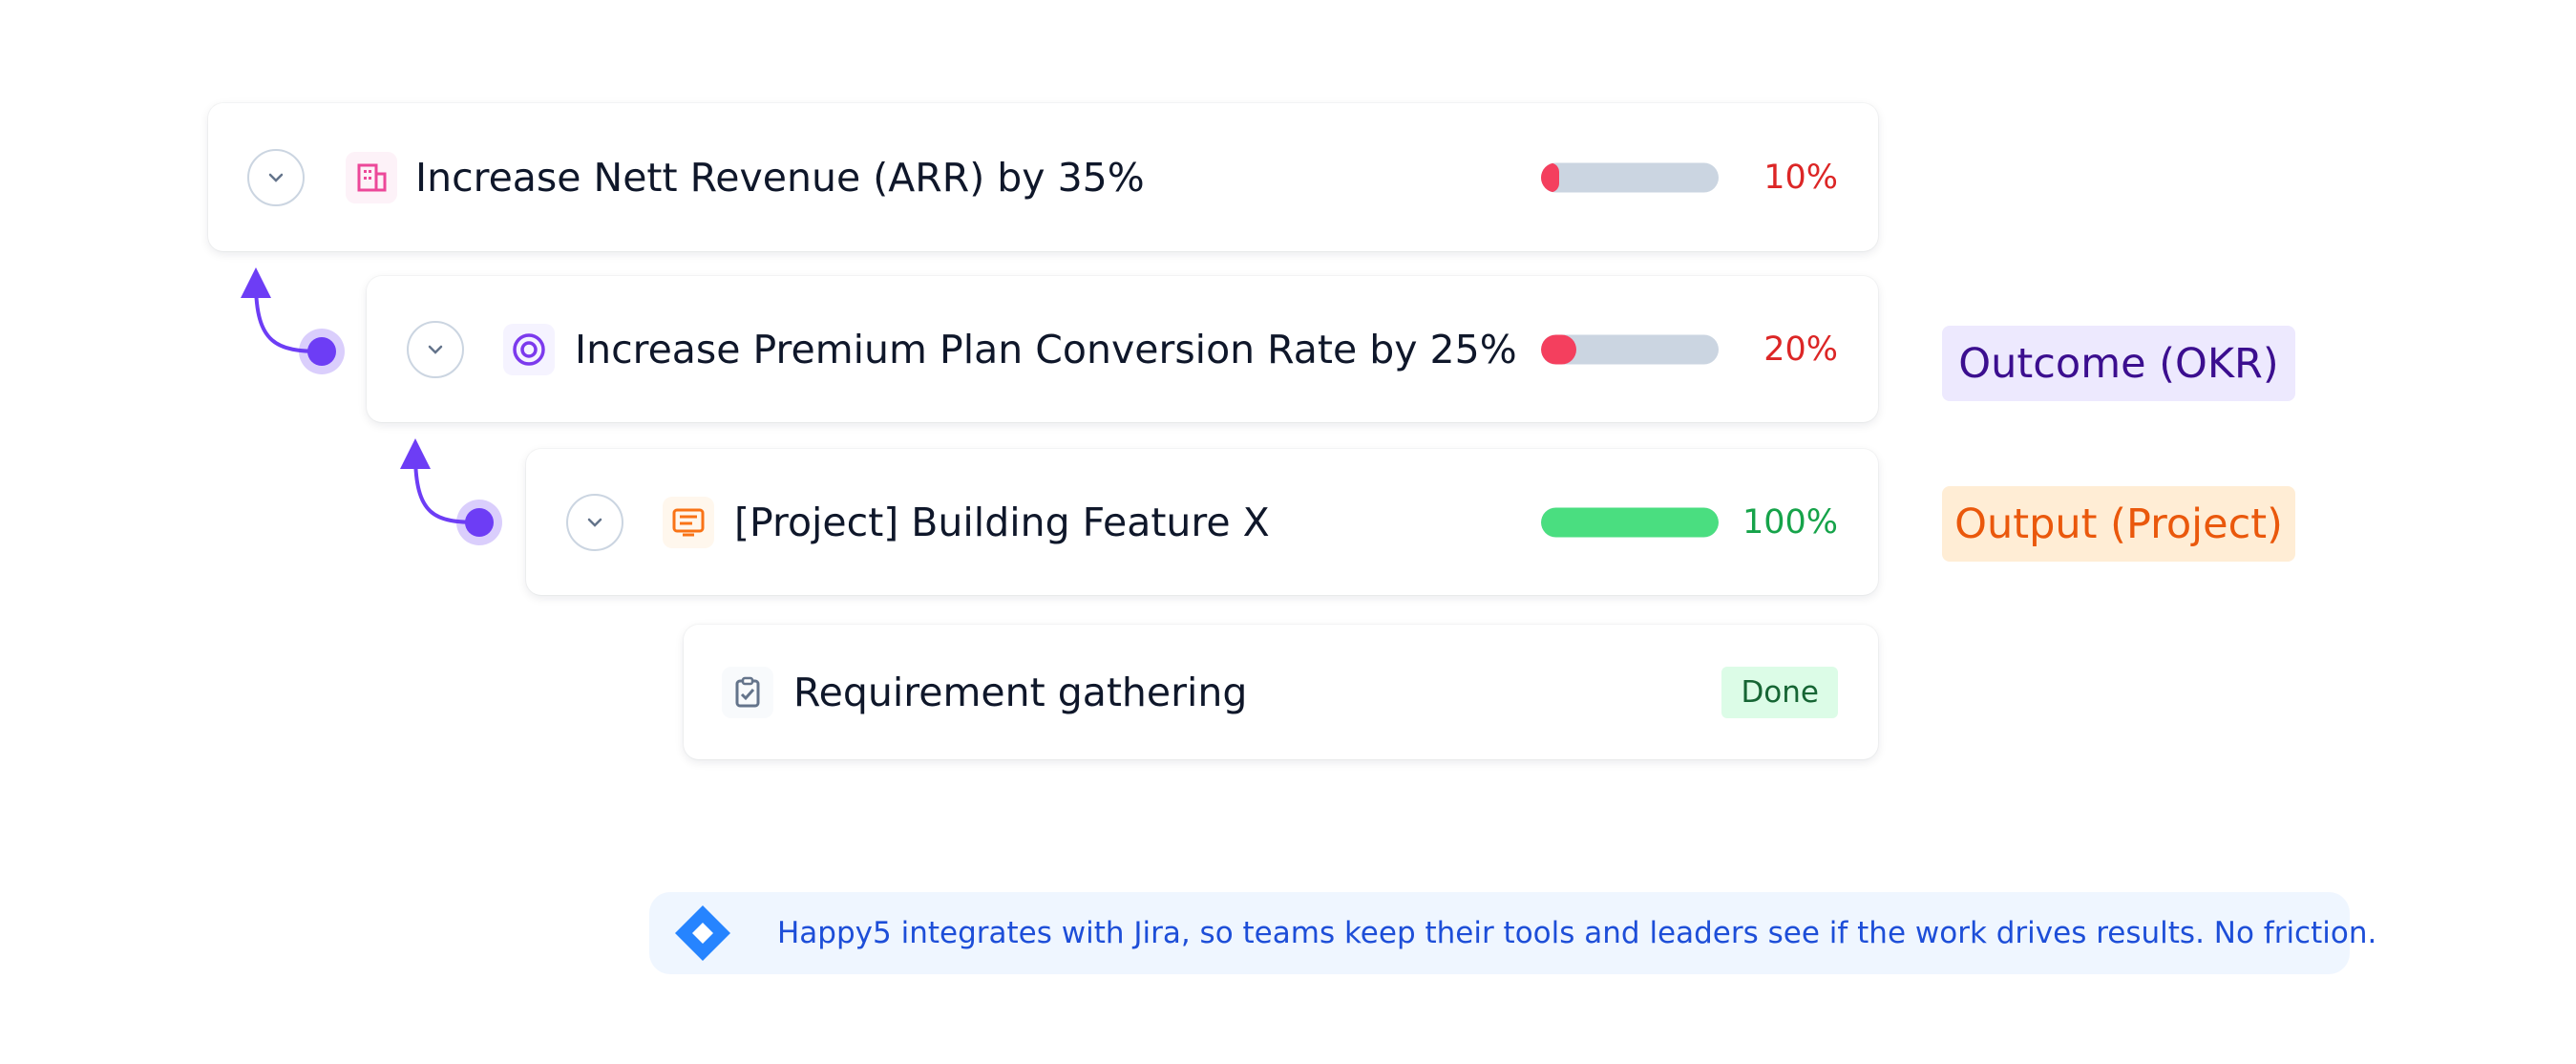  Describe the element at coordinates (1790, 522) in the screenshot. I see `progress-label: 100%` at that location.